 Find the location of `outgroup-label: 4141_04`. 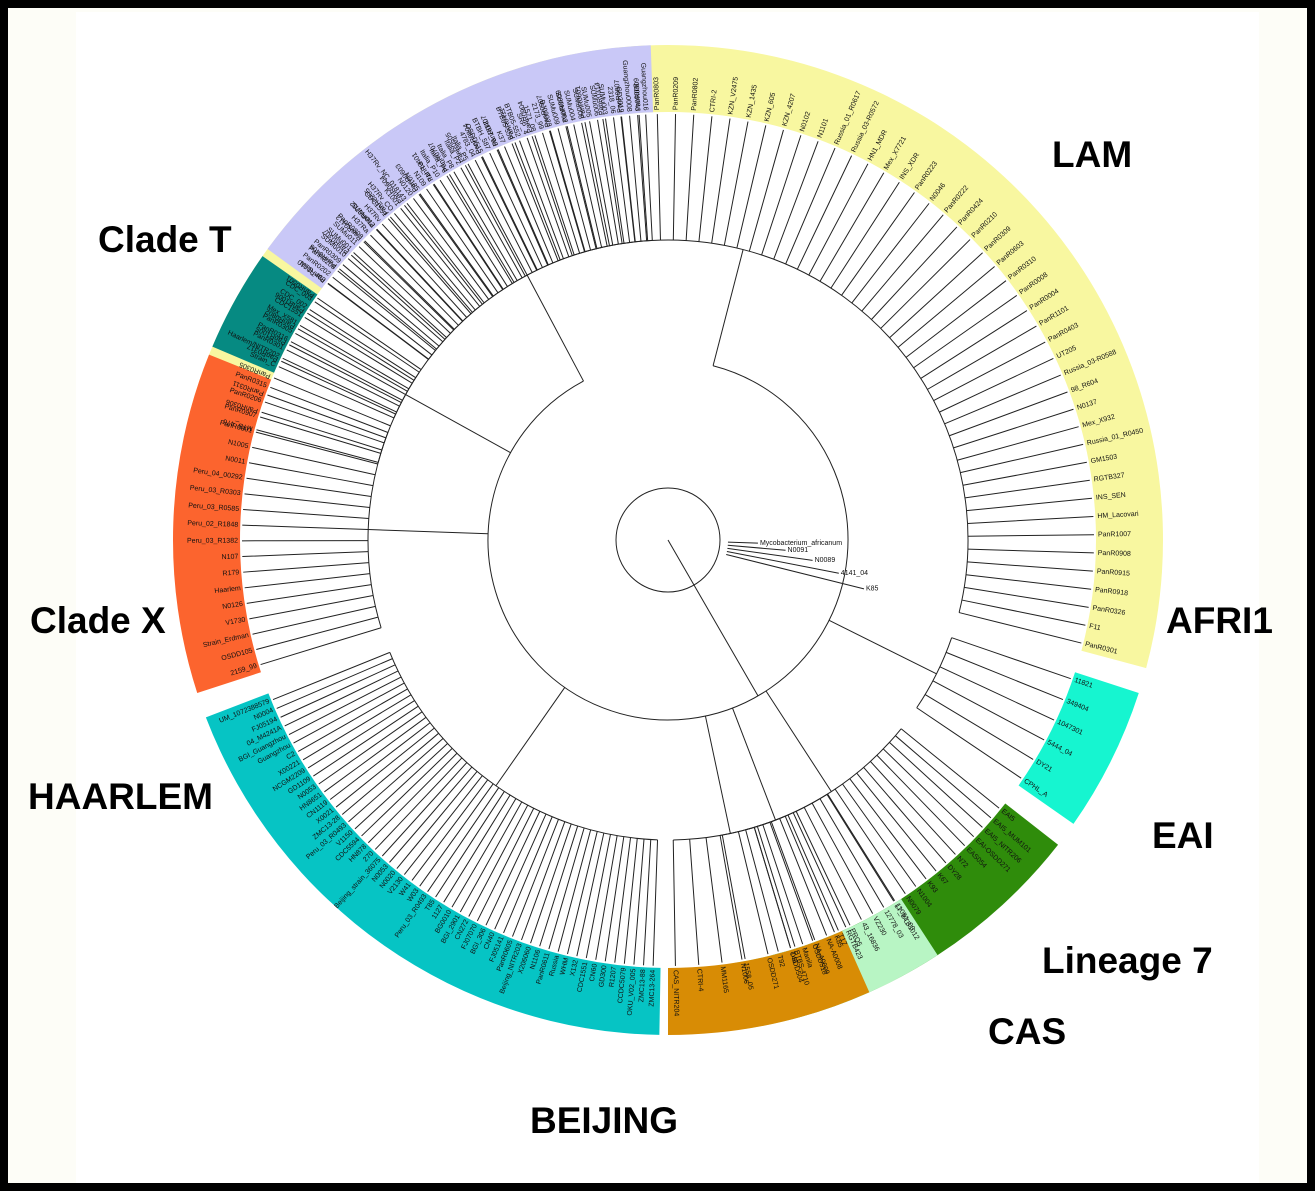

outgroup-label: 4141_04 is located at coordinates (854, 573).